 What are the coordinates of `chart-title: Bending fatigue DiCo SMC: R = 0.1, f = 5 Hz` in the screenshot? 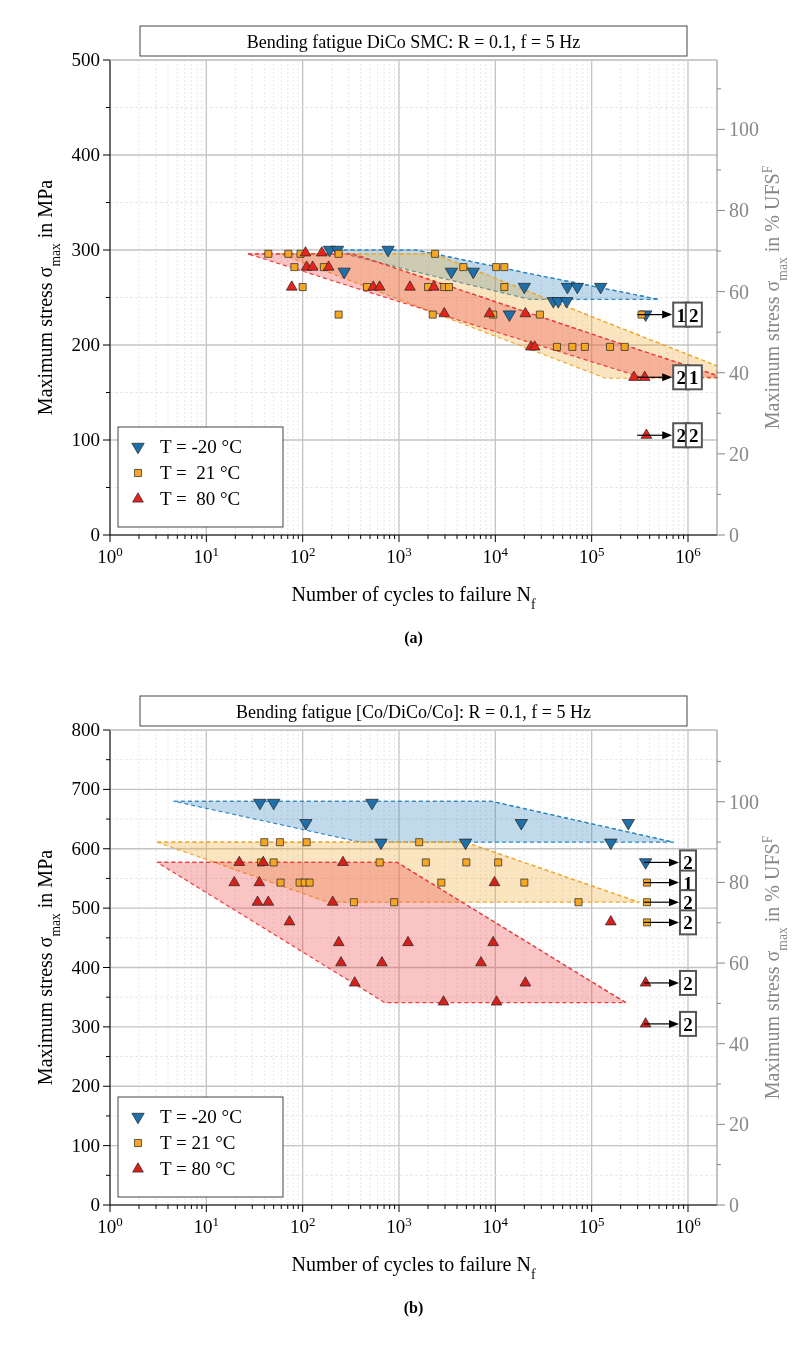 It's located at (413, 42).